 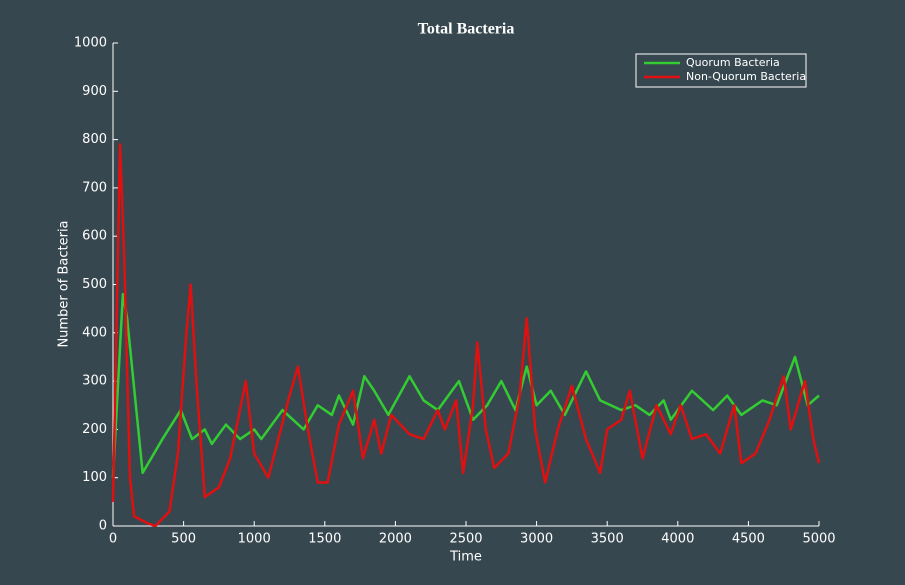 I want to click on chart-title: Total Bacteria, so click(x=466, y=29).